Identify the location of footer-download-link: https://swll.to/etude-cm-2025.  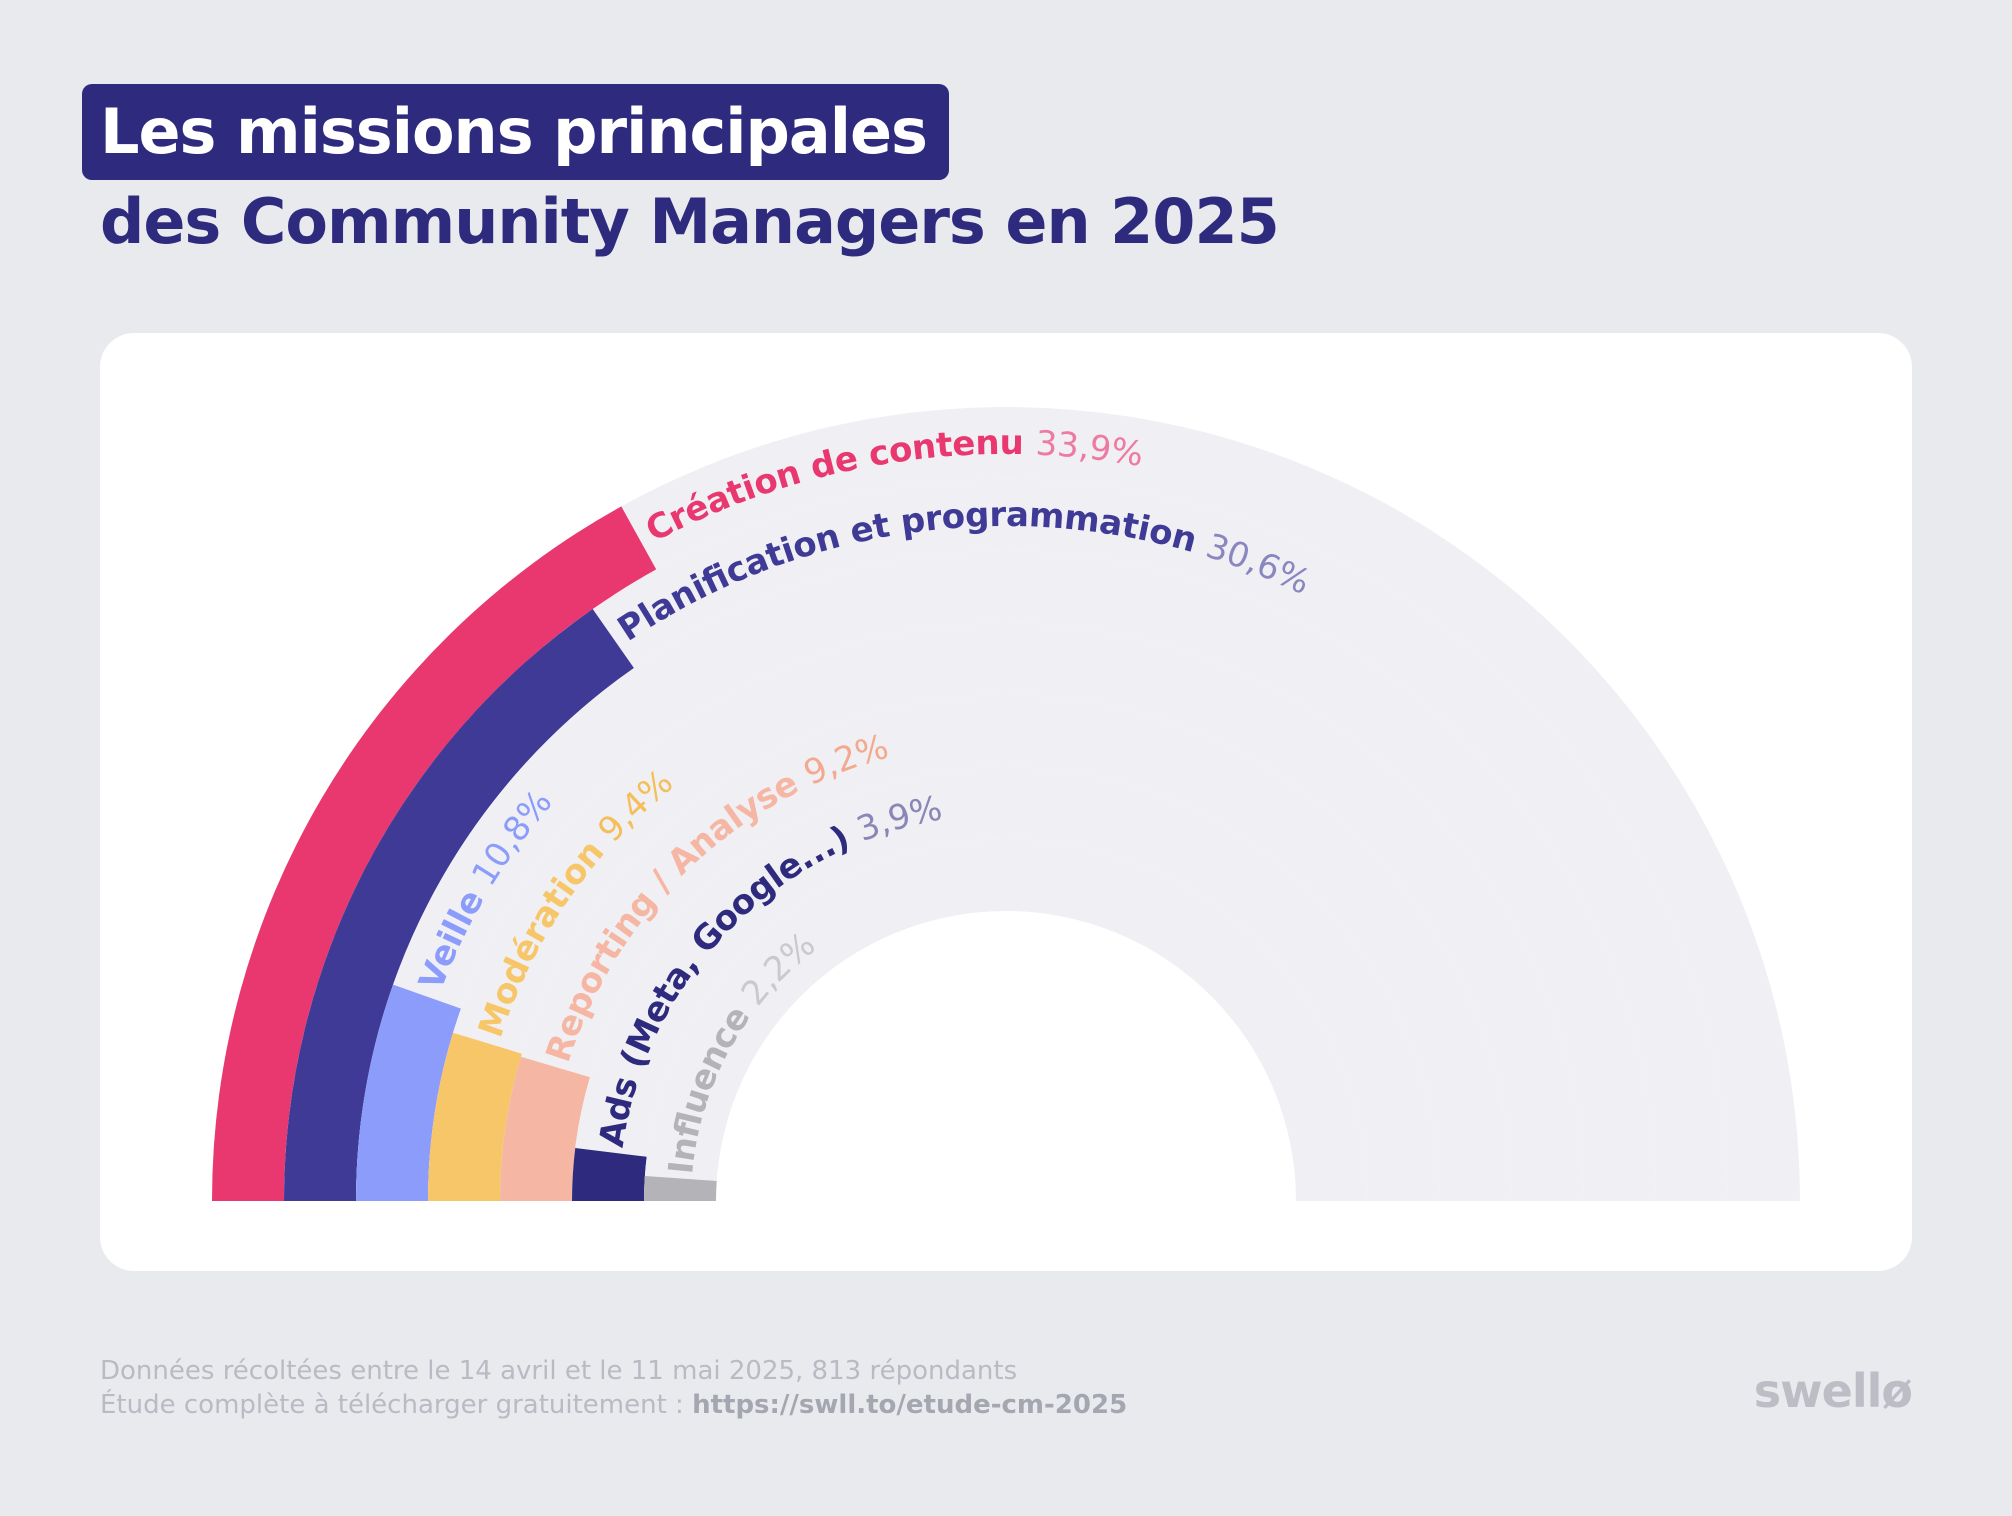
(910, 1405).